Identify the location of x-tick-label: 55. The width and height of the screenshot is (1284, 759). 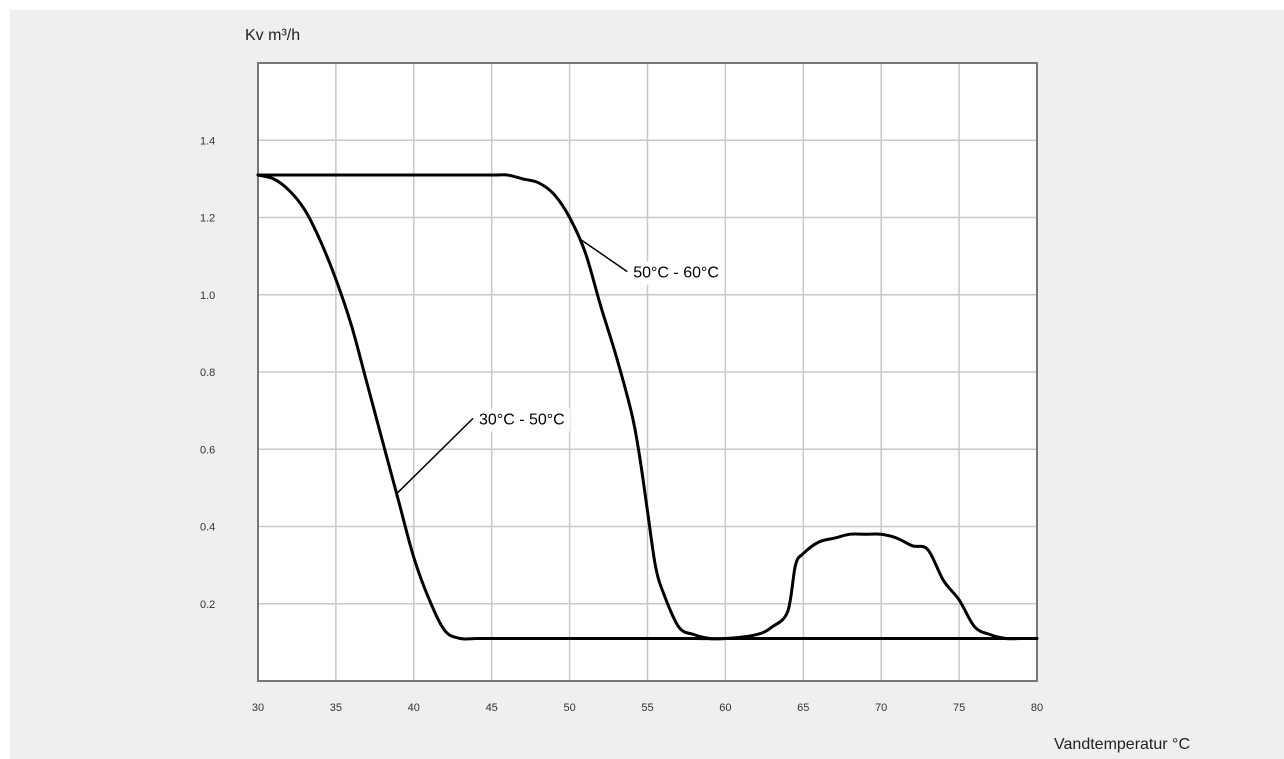
(647, 708).